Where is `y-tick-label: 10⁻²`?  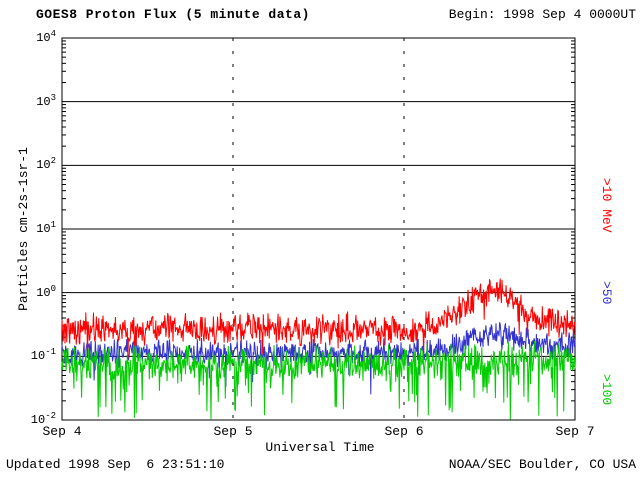 y-tick-label: 10⁻² is located at coordinates (43, 419).